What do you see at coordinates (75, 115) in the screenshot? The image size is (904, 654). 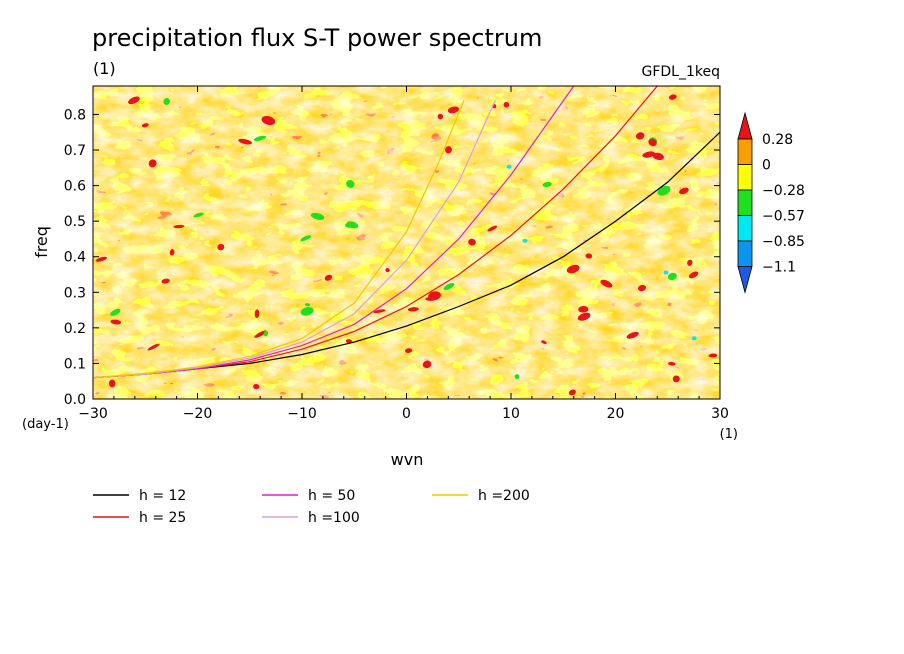 I see `y-tick-label: 0.8` at bounding box center [75, 115].